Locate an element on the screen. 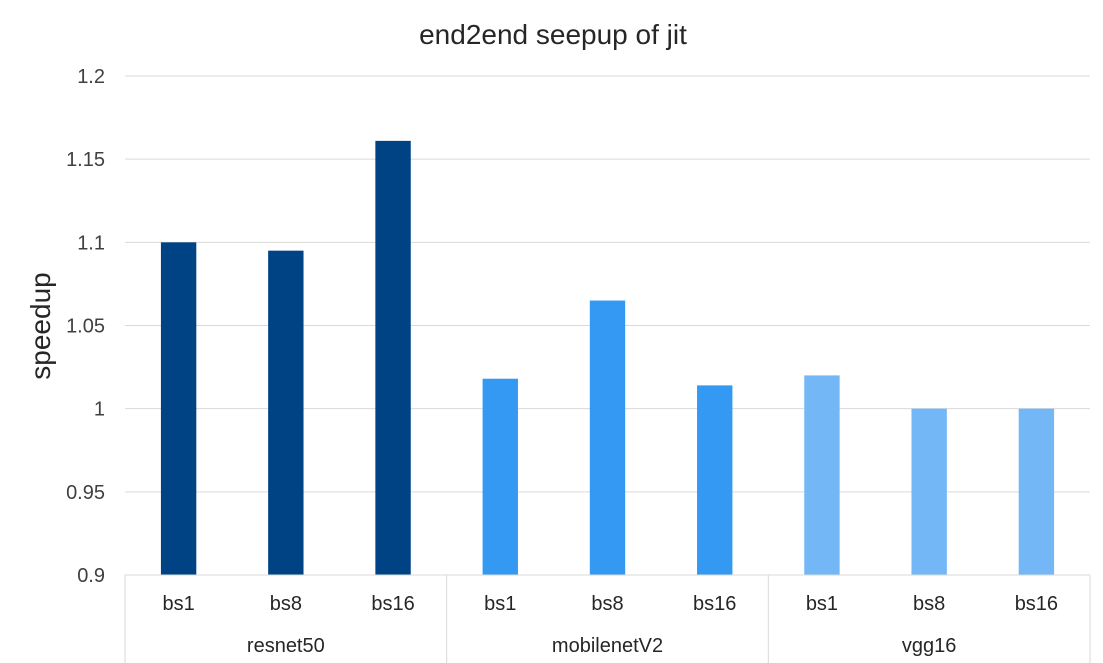  y-axis-ticks: 0.9 0.95 1 1.05 1.1 1.15 1.2 is located at coordinates (85, 326).